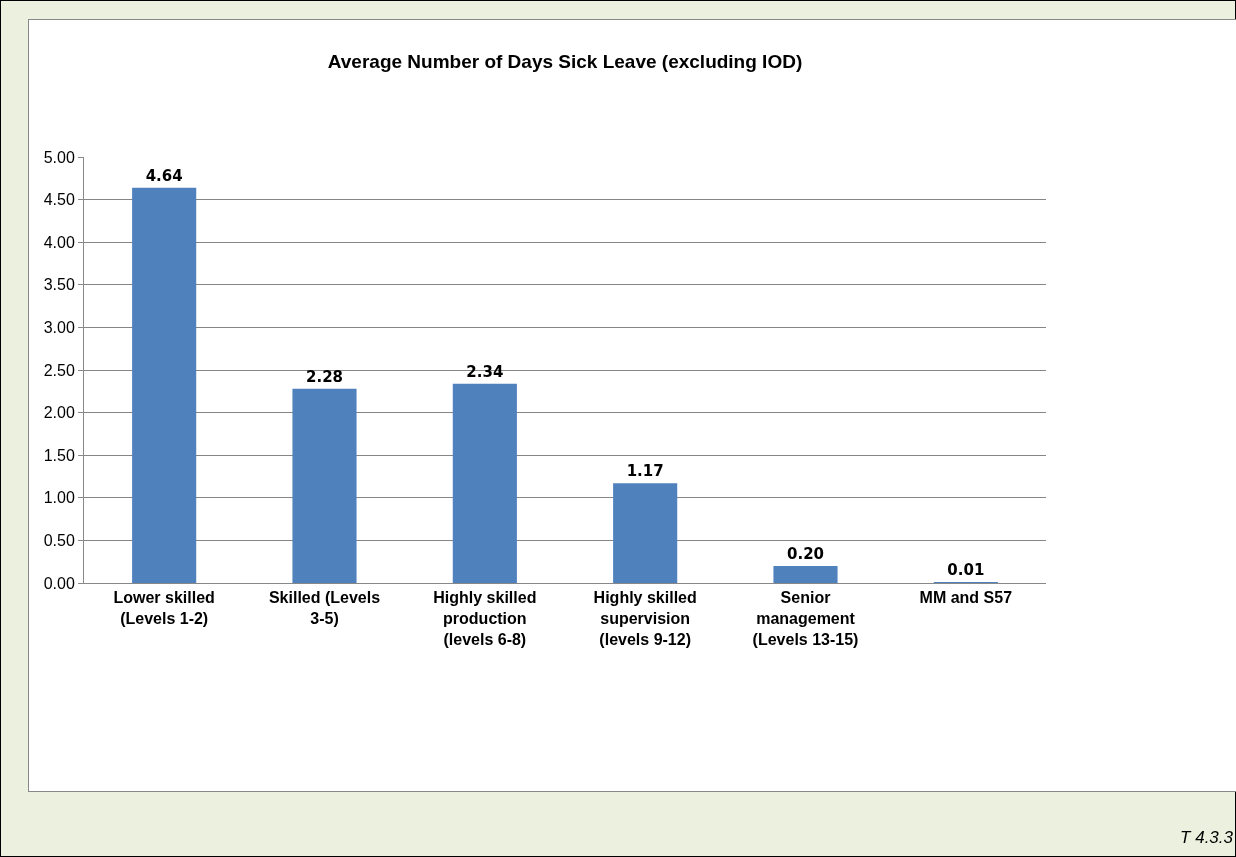  What do you see at coordinates (59, 455) in the screenshot?
I see `y-tick-label: 1.50` at bounding box center [59, 455].